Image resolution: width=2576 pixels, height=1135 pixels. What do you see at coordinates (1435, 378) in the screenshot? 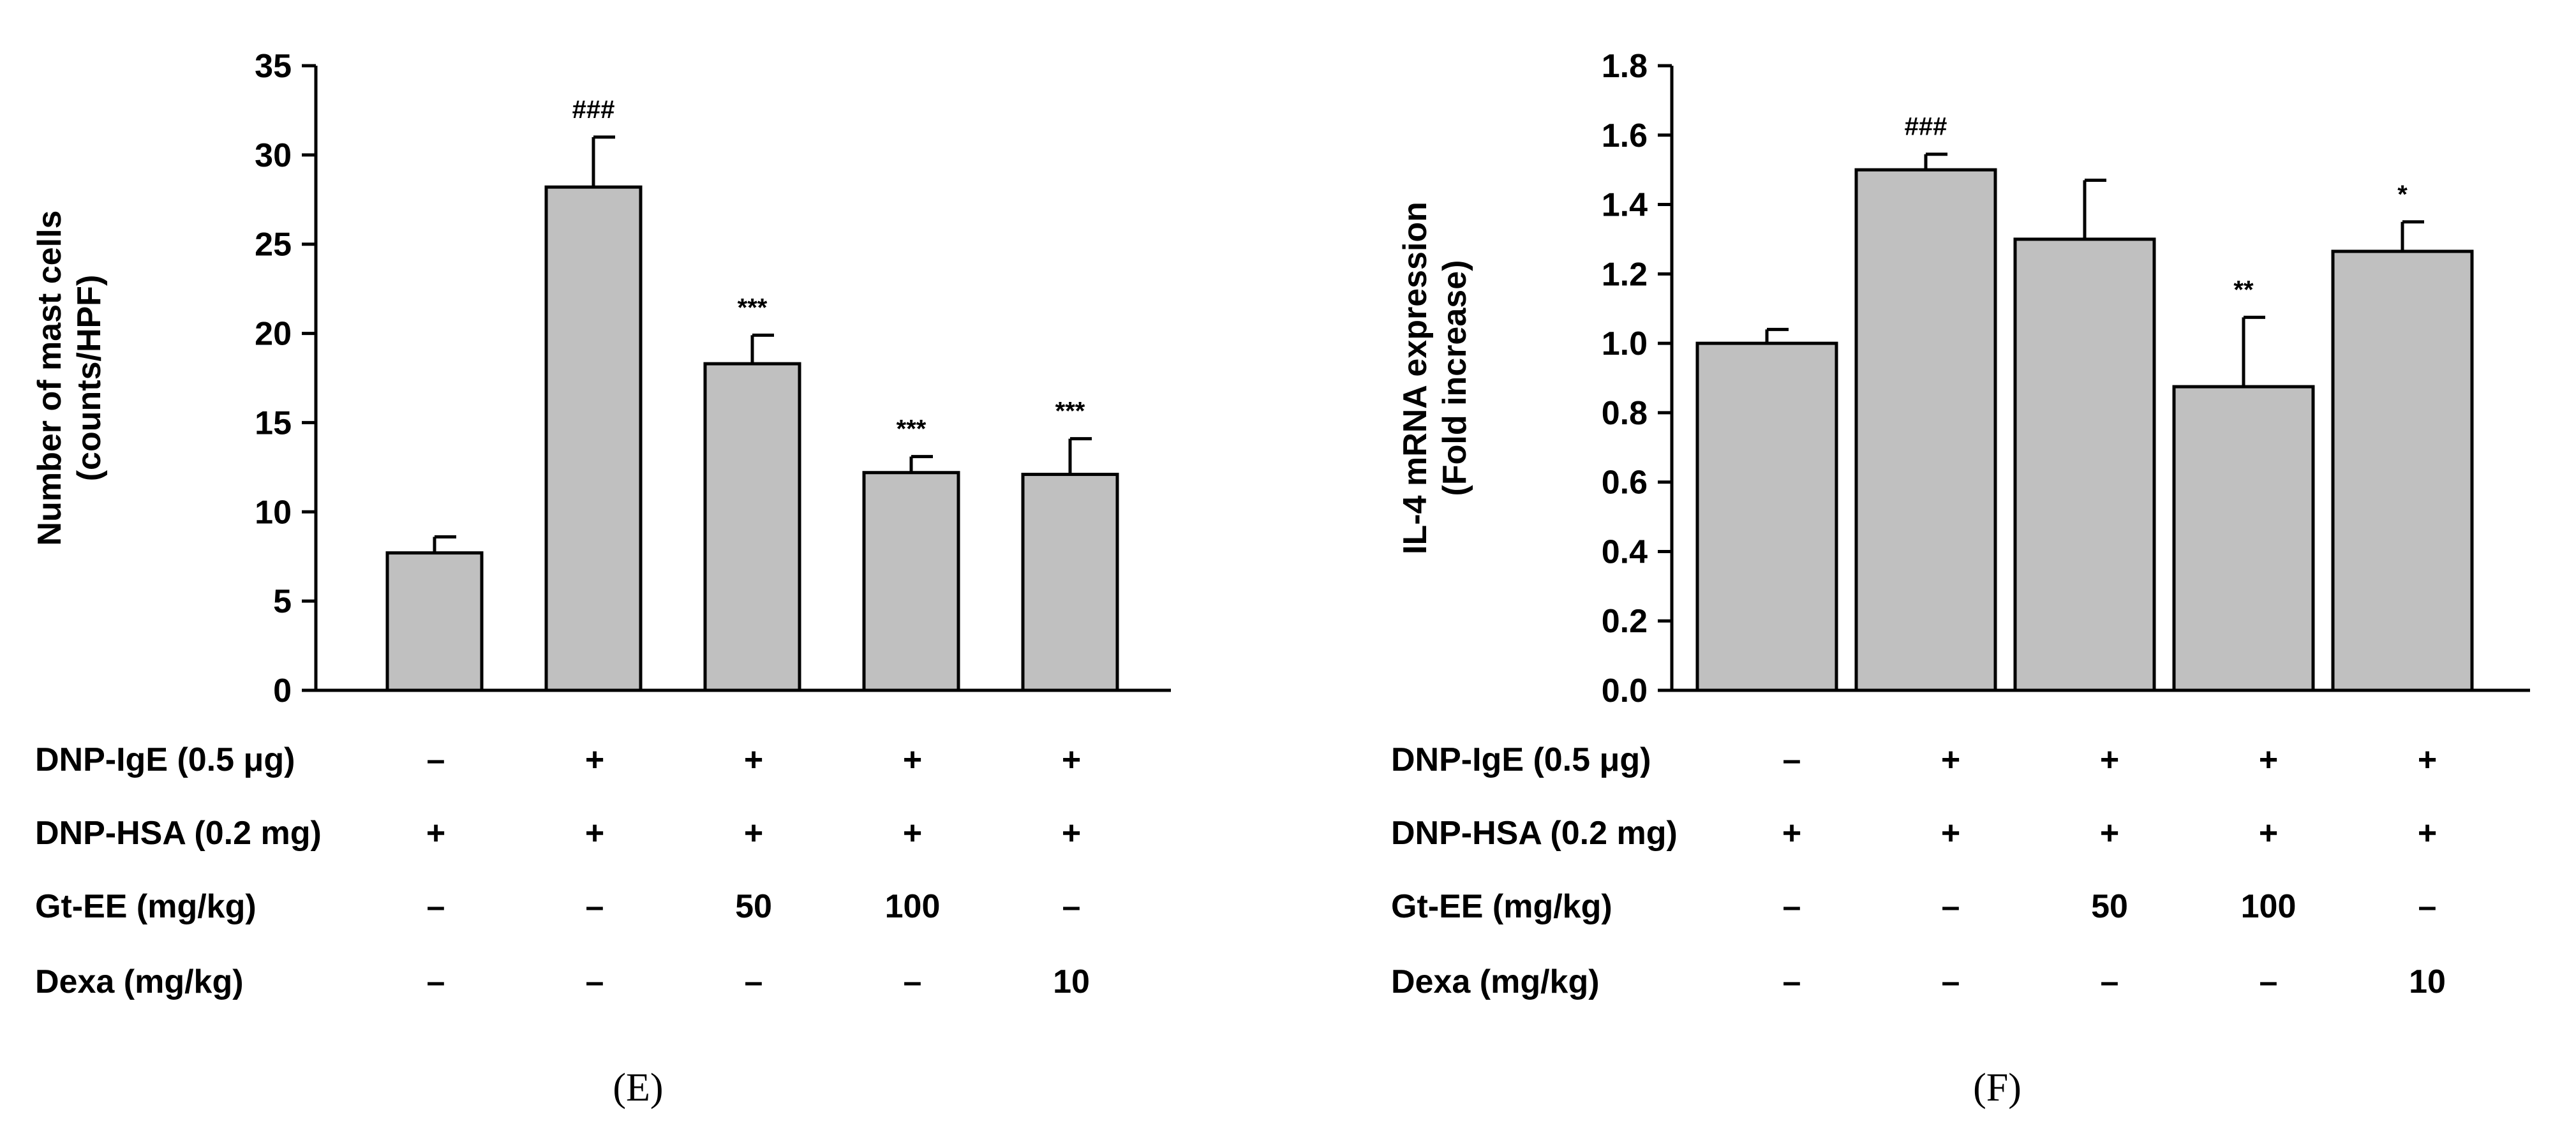
I see `y-axis-label: IL-4 mRNA expression(Fold increase)` at bounding box center [1435, 378].